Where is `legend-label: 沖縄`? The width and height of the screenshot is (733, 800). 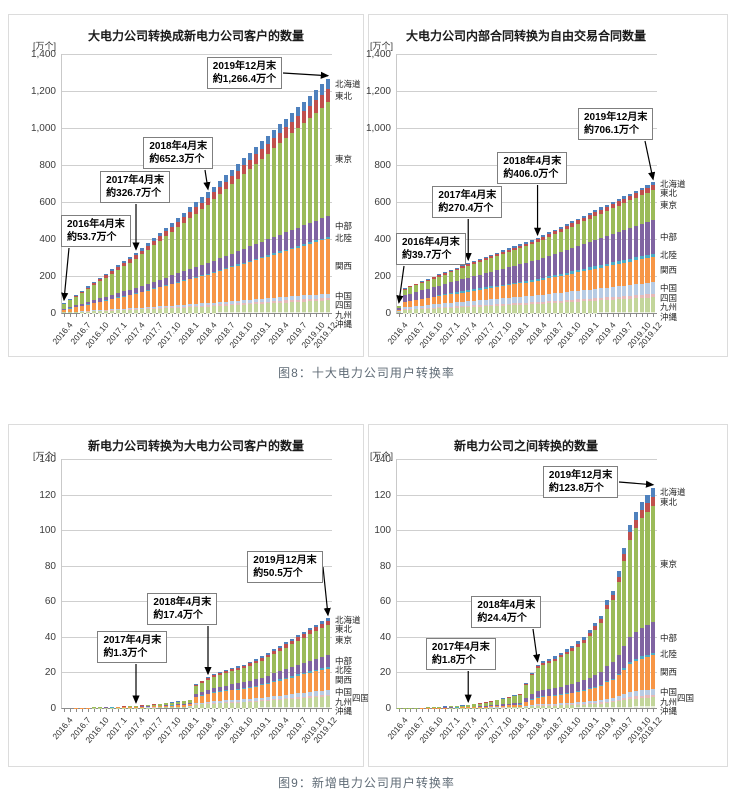
legend-label: 沖縄 is located at coordinates (669, 316).